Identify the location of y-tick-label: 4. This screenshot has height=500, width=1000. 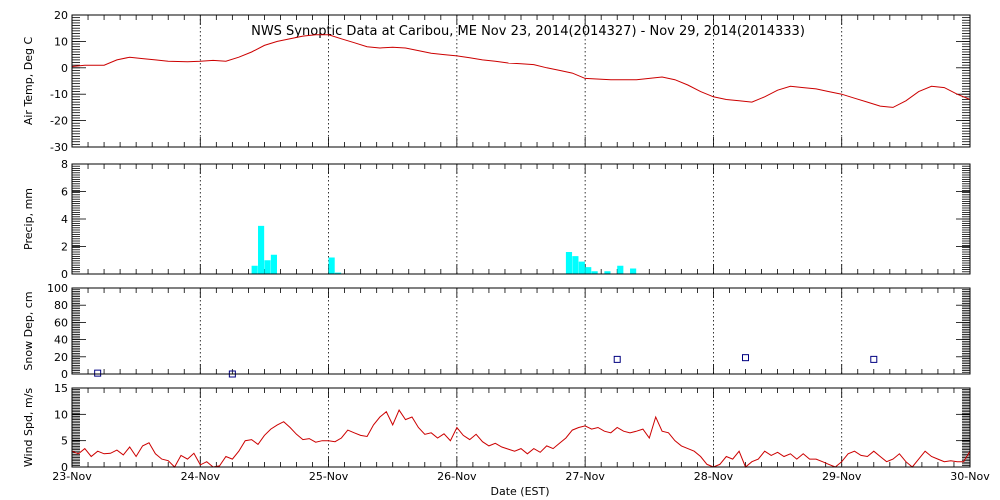
(64, 219).